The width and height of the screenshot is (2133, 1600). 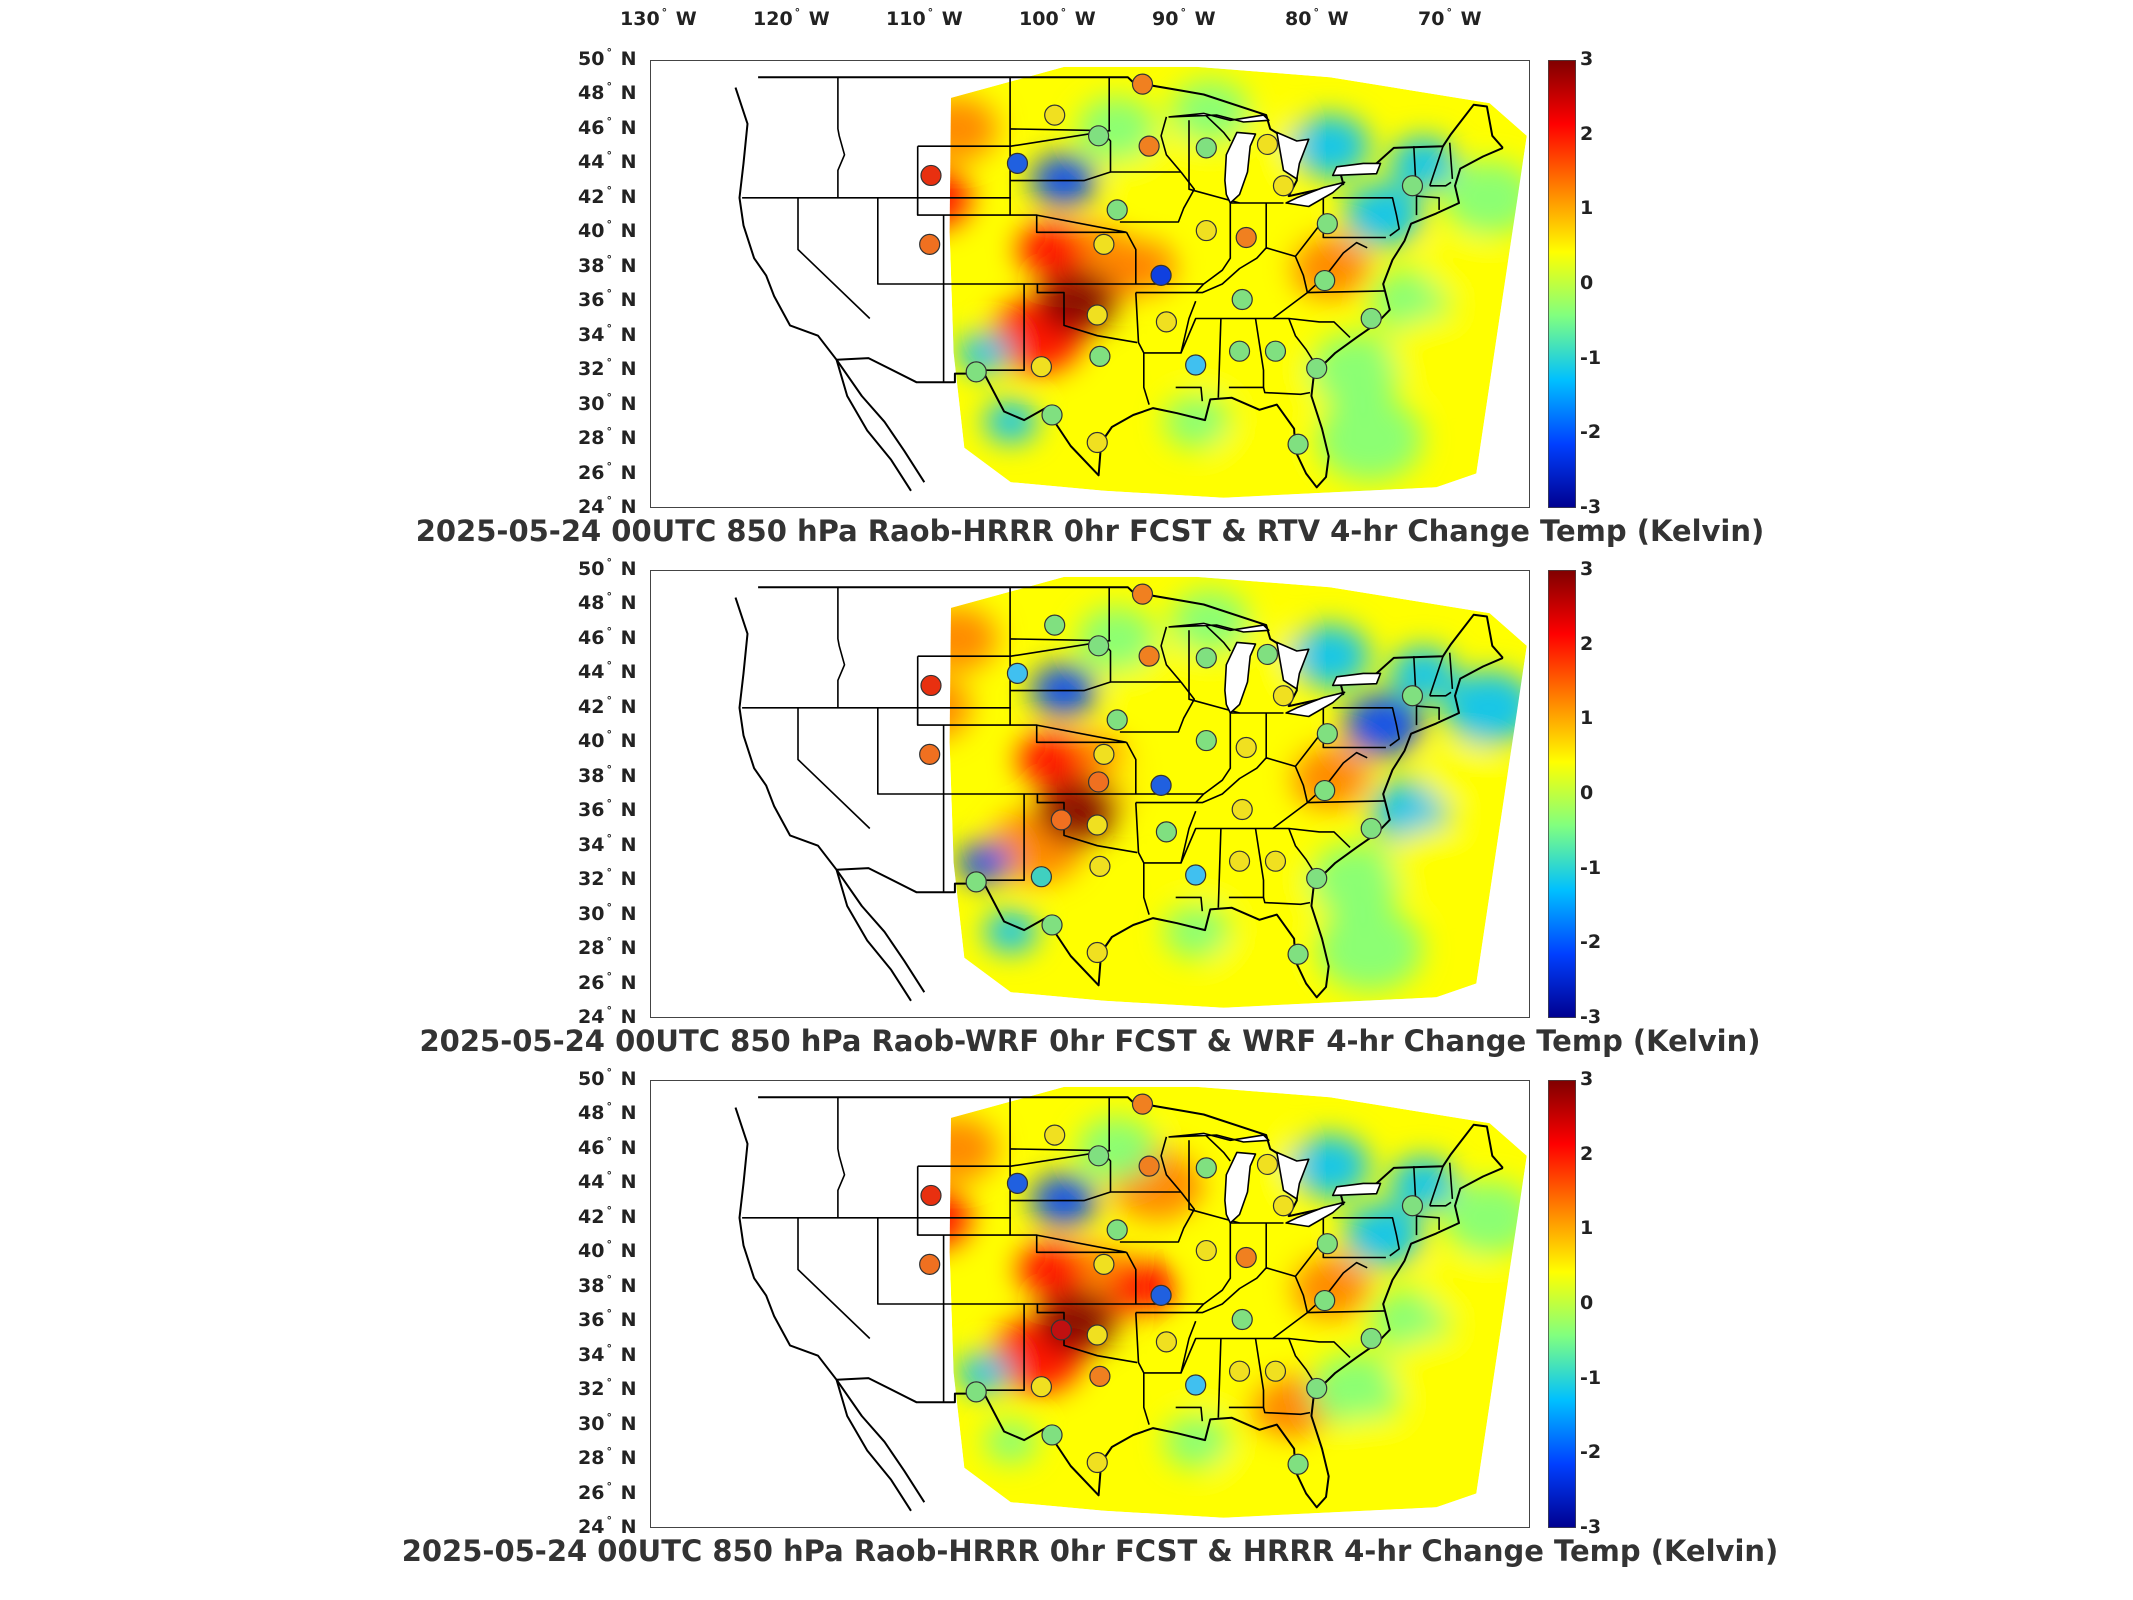 What do you see at coordinates (1171, 264) in the screenshot?
I see `raob-stations` at bounding box center [1171, 264].